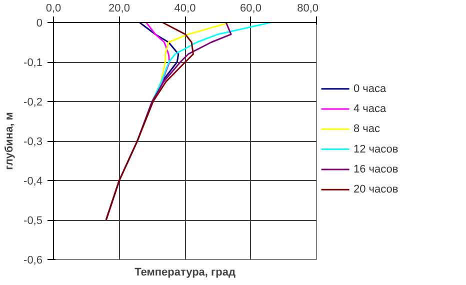 The image size is (466, 285). What do you see at coordinates (33, 182) in the screenshot?
I see `y-tick-label: -0,4` at bounding box center [33, 182].